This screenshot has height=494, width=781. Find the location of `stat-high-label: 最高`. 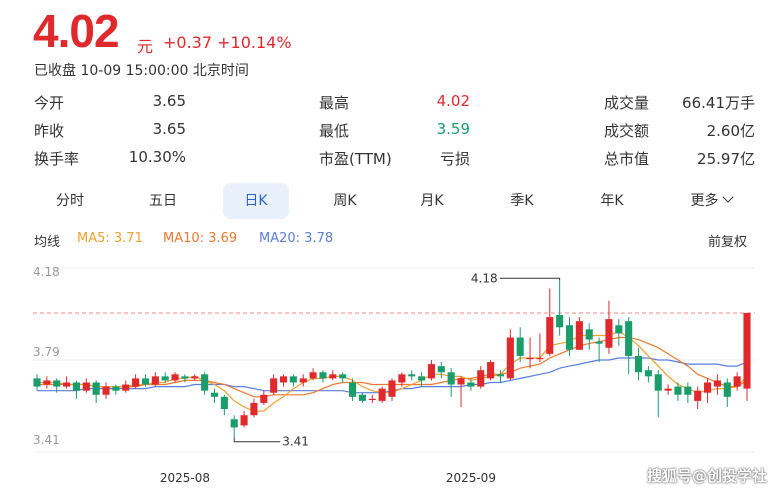

stat-high-label: 最高 is located at coordinates (334, 103).